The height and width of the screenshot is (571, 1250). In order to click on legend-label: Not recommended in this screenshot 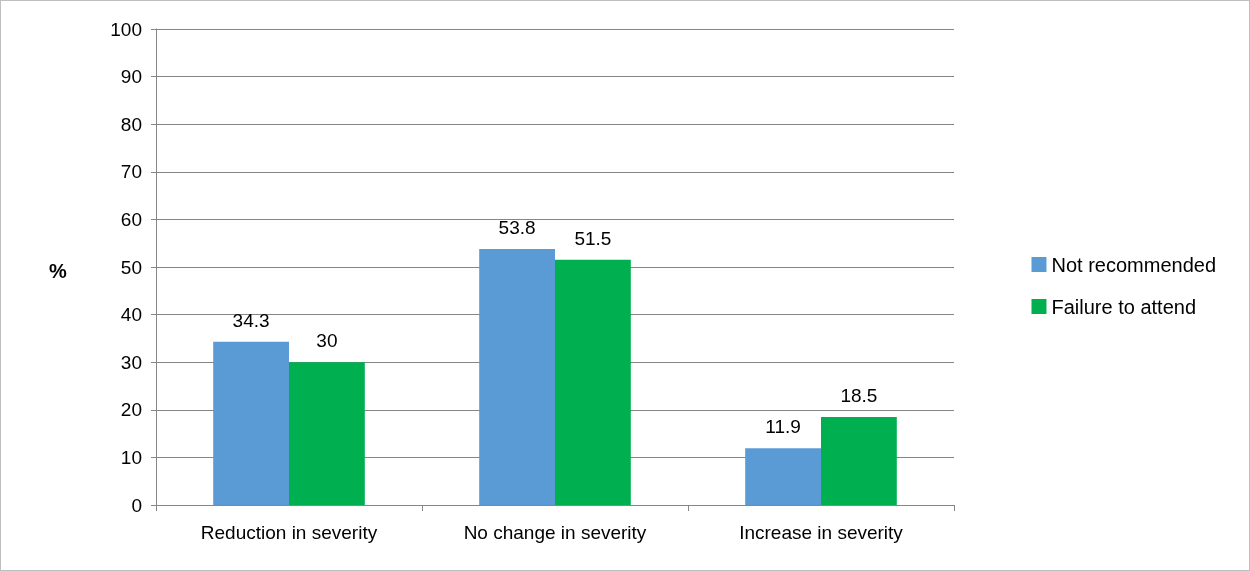, I will do `click(1134, 264)`.